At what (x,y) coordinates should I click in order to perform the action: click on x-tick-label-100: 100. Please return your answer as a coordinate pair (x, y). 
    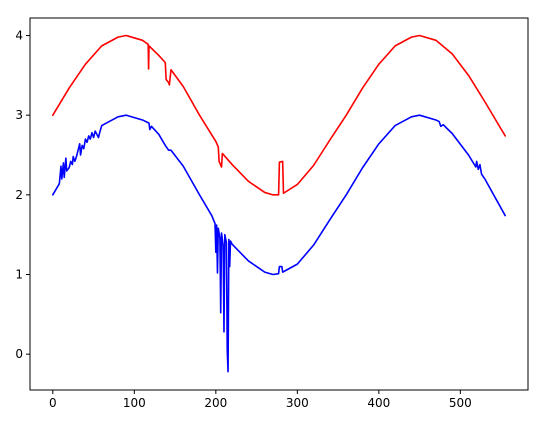
    Looking at the image, I should click on (134, 403).